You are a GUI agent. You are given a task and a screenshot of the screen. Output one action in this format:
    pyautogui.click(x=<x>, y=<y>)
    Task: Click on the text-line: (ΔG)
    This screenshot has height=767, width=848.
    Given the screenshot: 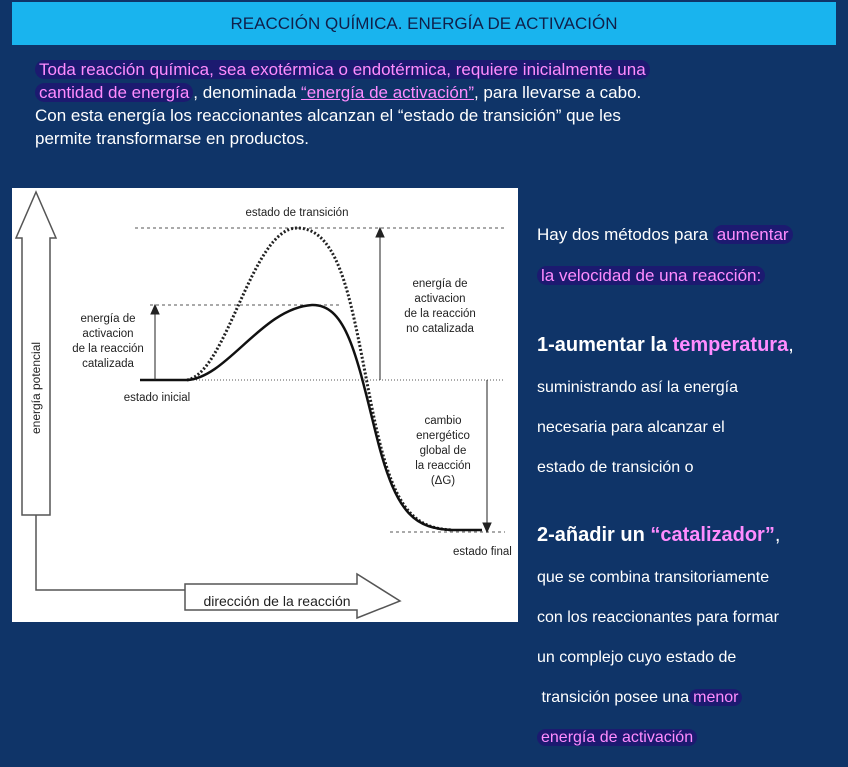 What is the action you would take?
    pyautogui.click(x=443, y=481)
    